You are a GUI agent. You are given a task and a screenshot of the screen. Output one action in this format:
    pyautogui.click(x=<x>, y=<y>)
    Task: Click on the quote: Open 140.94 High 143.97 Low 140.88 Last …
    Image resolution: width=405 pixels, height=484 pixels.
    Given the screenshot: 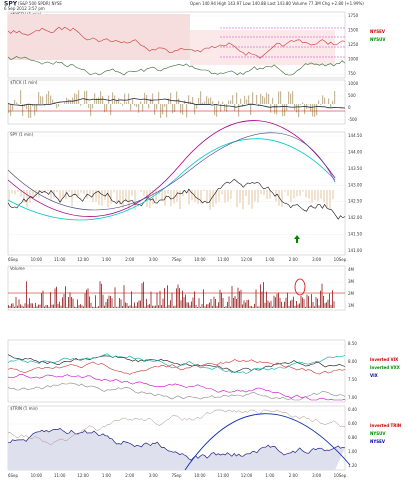 What is the action you would take?
    pyautogui.click(x=277, y=3)
    